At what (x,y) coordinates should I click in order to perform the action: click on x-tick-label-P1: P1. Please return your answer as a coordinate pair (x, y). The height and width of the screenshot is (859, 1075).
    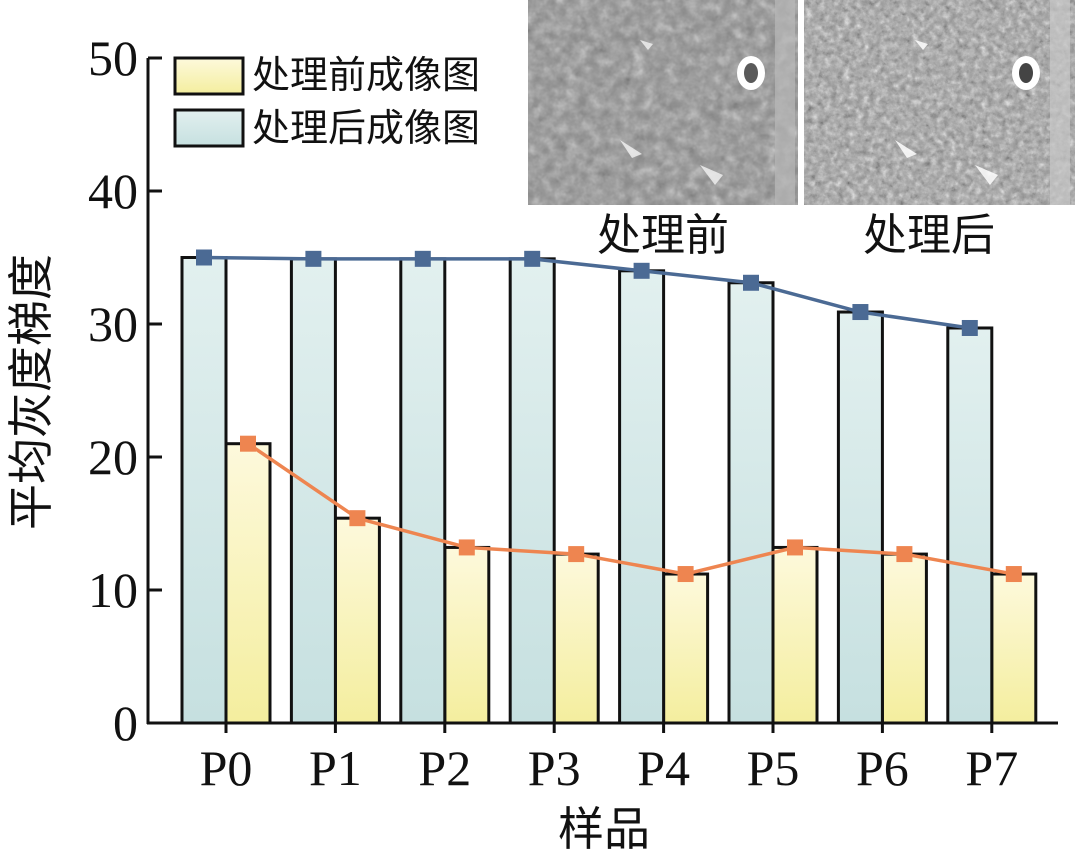
    Looking at the image, I should click on (335, 768).